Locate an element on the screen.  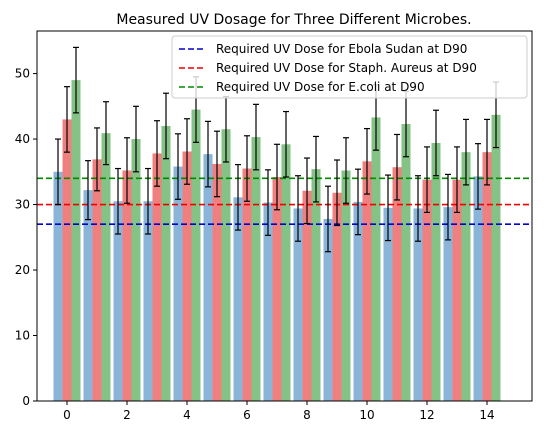
y-tick-label: 50 is located at coordinates (22, 74).